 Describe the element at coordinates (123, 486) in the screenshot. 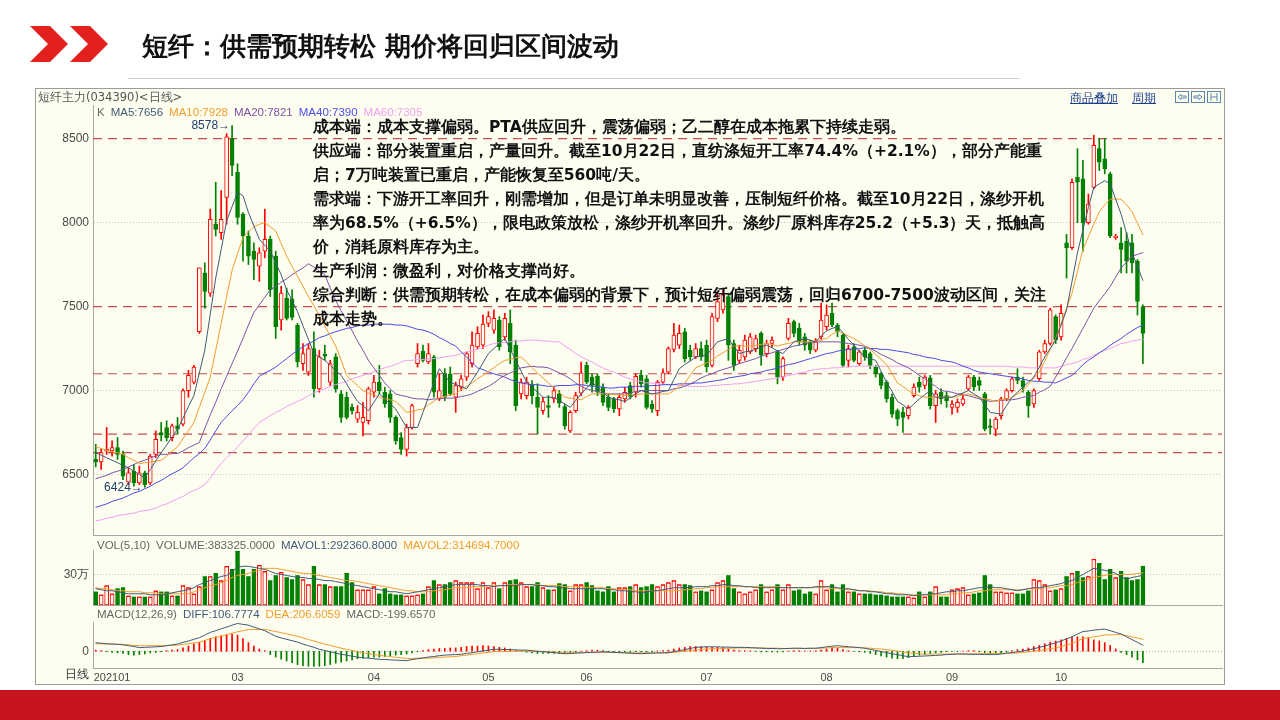

I see `annotation: 6424→` at that location.